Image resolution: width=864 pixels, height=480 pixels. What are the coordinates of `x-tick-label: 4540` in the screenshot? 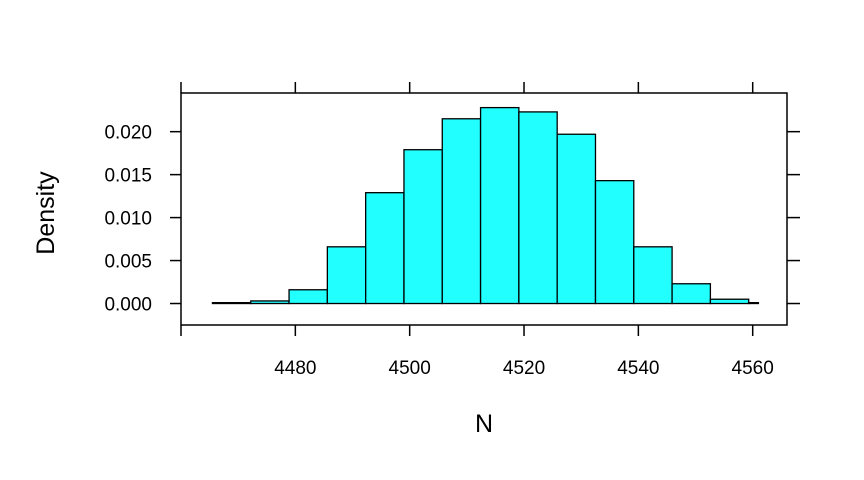 It's located at (638, 368).